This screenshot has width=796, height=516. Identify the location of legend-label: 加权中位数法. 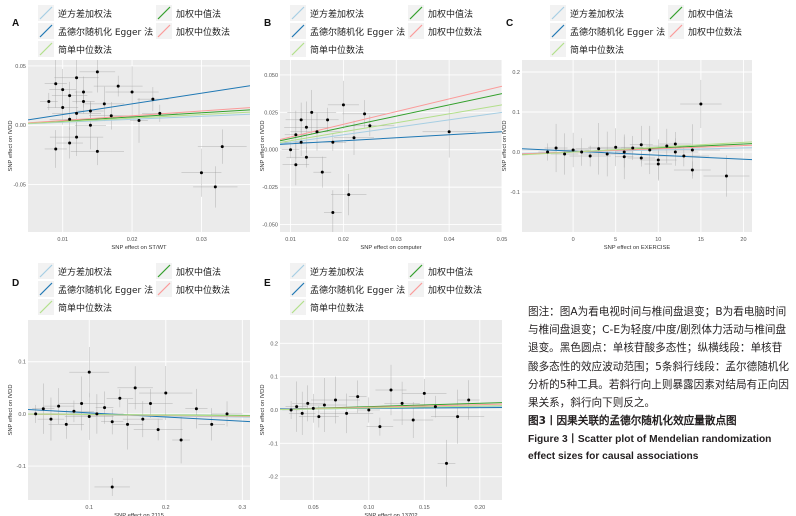
(455, 290).